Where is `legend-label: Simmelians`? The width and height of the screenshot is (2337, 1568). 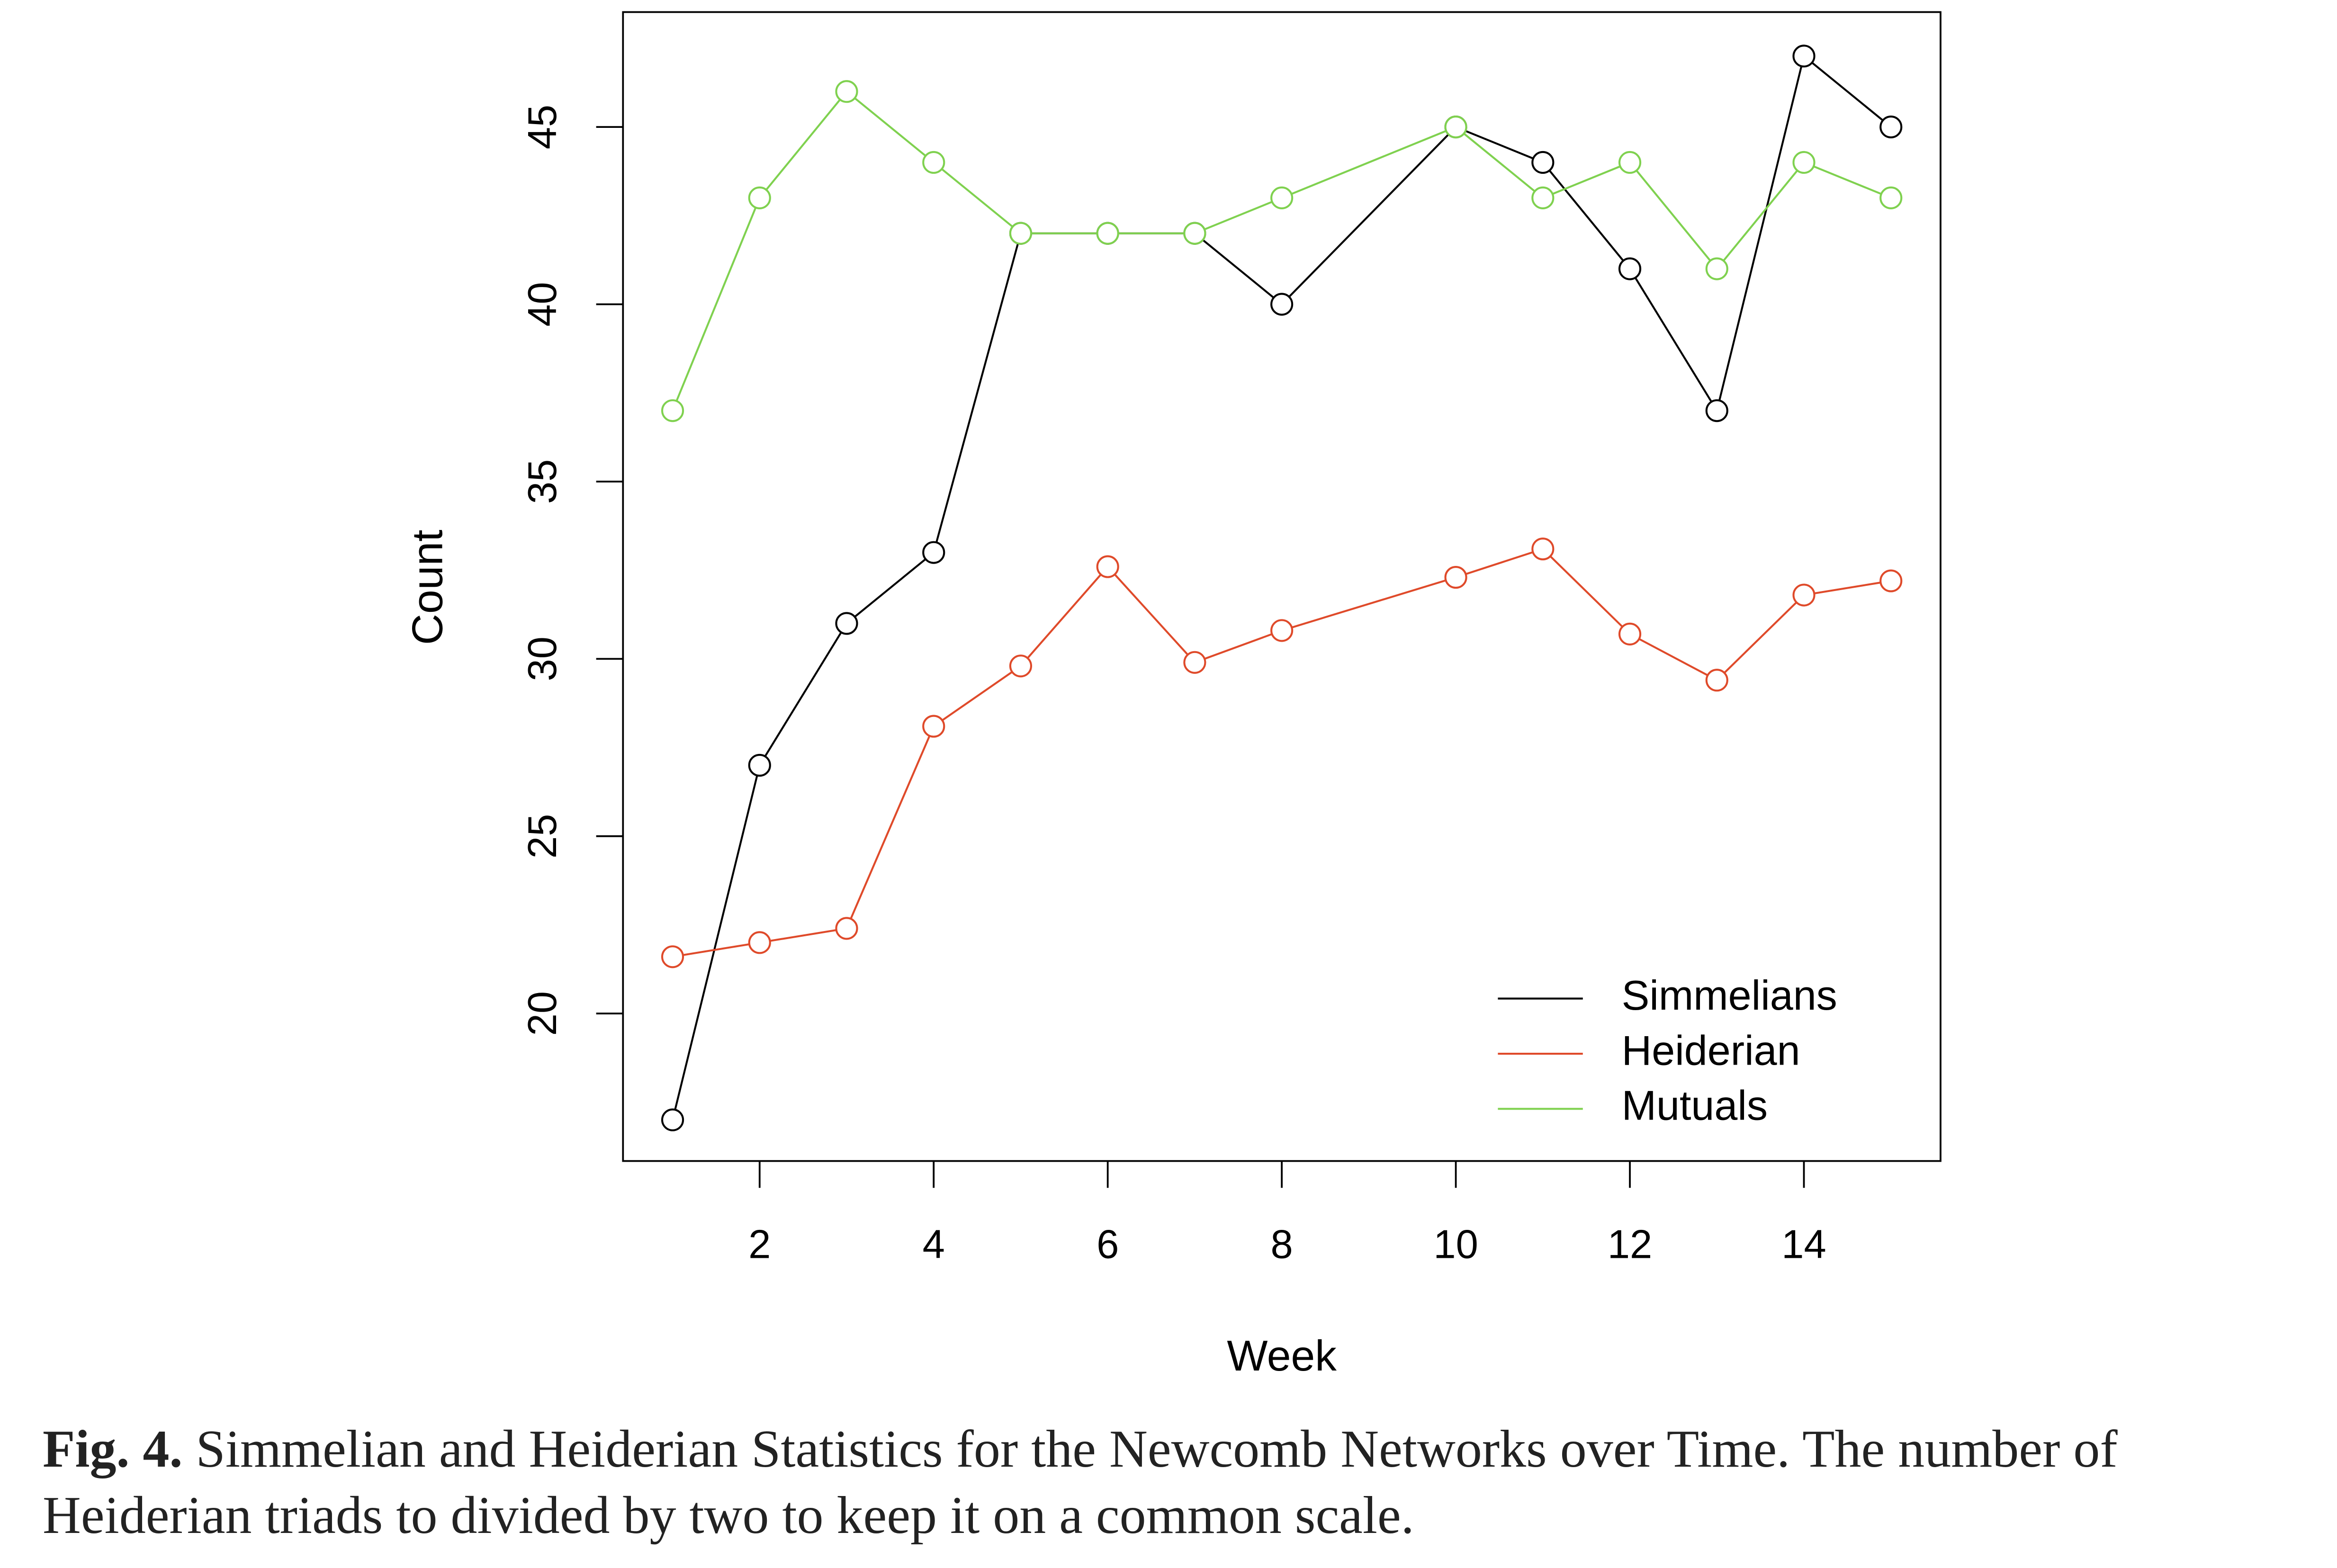 legend-label: Simmelians is located at coordinates (1729, 995).